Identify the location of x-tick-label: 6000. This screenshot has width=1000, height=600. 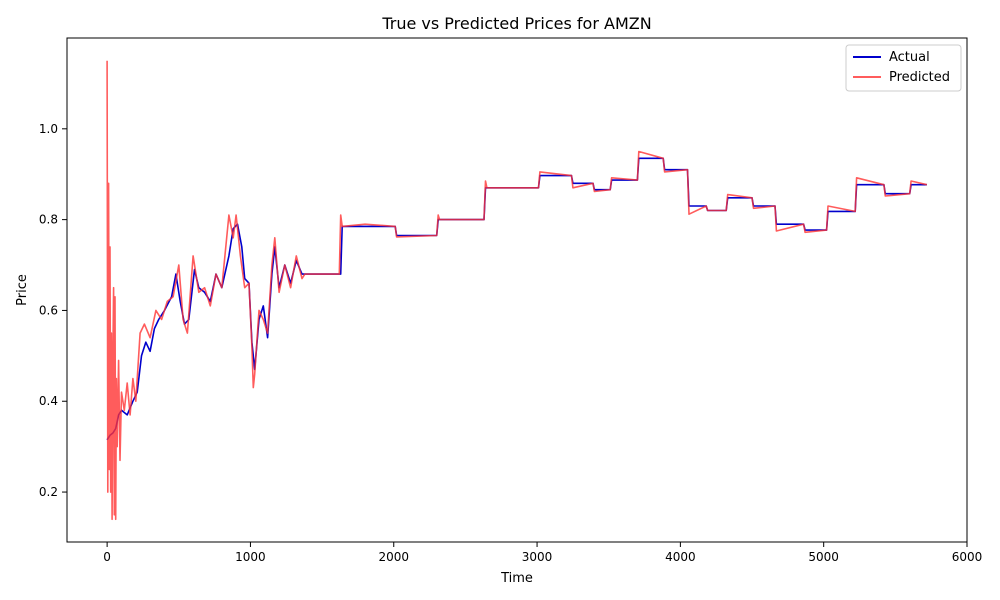
(967, 557).